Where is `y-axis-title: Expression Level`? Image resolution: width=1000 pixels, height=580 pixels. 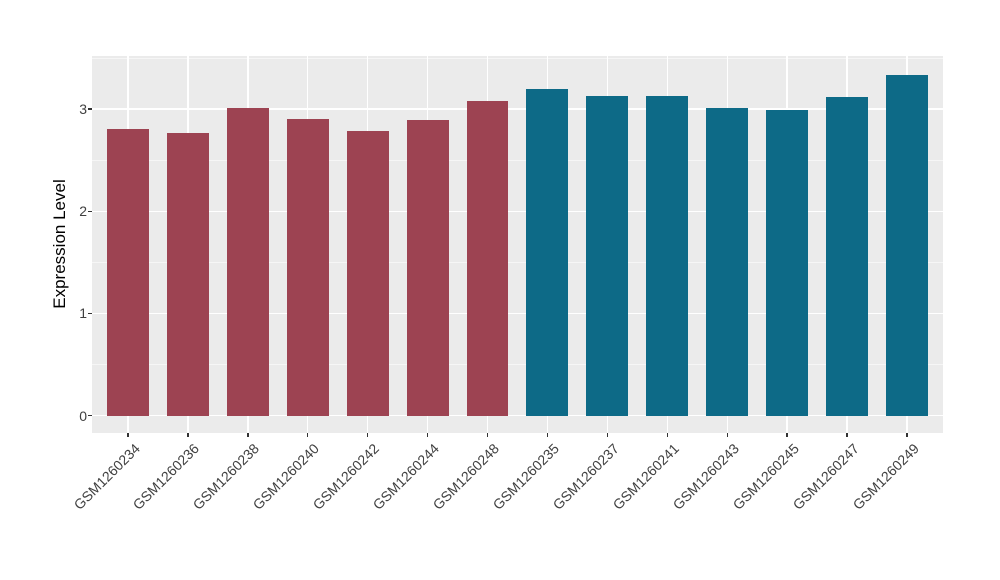 y-axis-title: Expression Level is located at coordinates (59, 244).